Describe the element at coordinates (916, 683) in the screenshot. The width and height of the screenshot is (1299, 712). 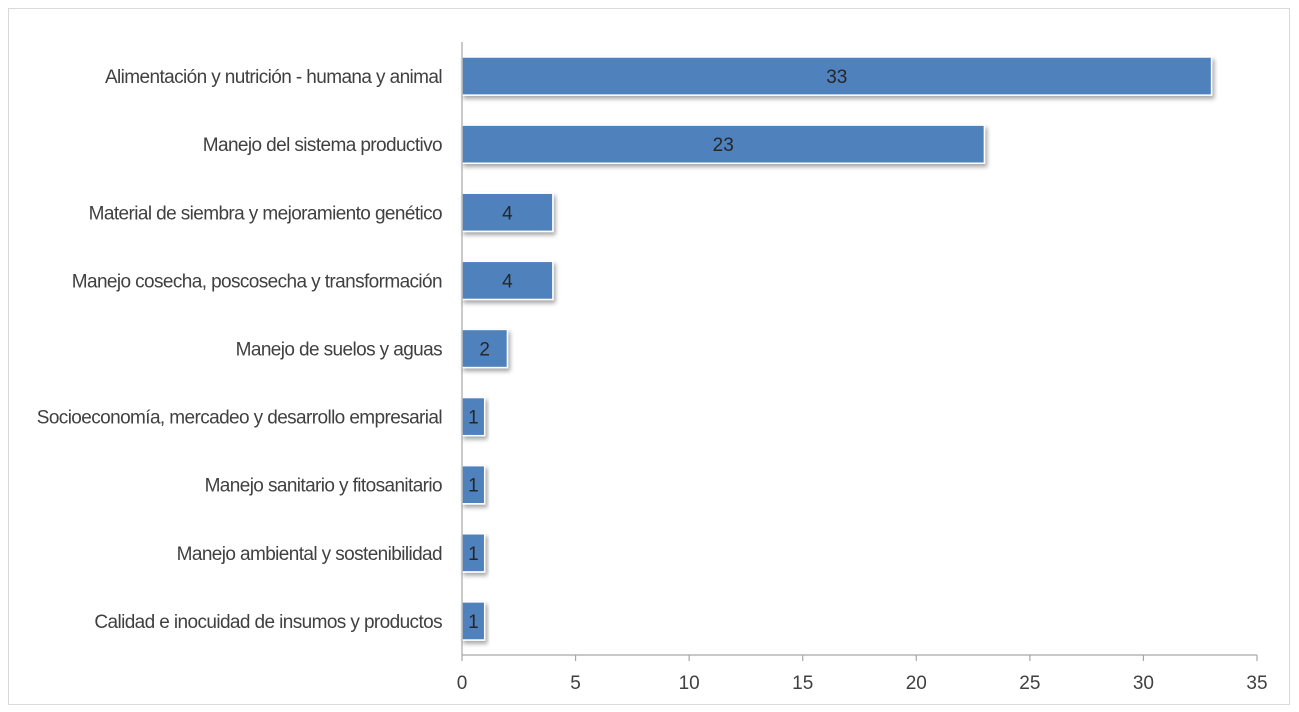
I see `x-tick-label: 20` at that location.